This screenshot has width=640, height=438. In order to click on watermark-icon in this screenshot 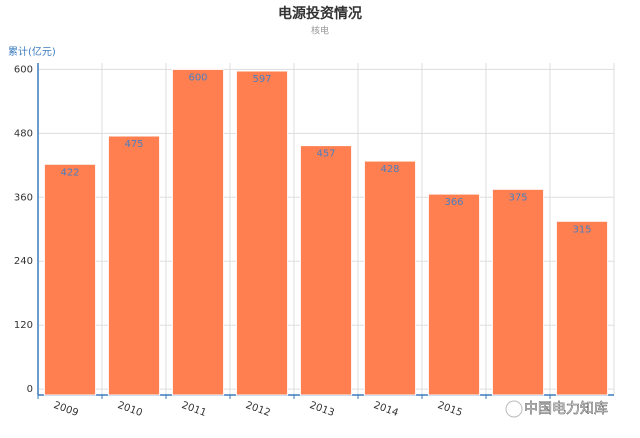, I will do `click(514, 409)`.